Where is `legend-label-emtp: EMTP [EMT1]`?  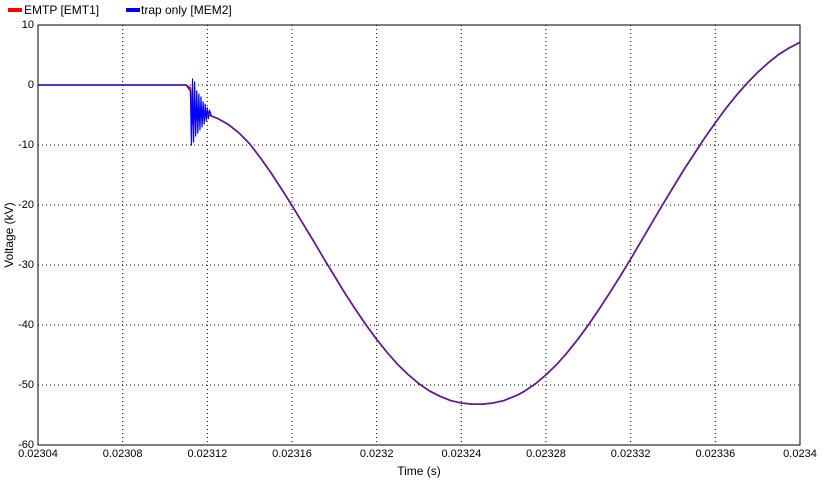
legend-label-emtp: EMTP [EMT1] is located at coordinates (61, 10).